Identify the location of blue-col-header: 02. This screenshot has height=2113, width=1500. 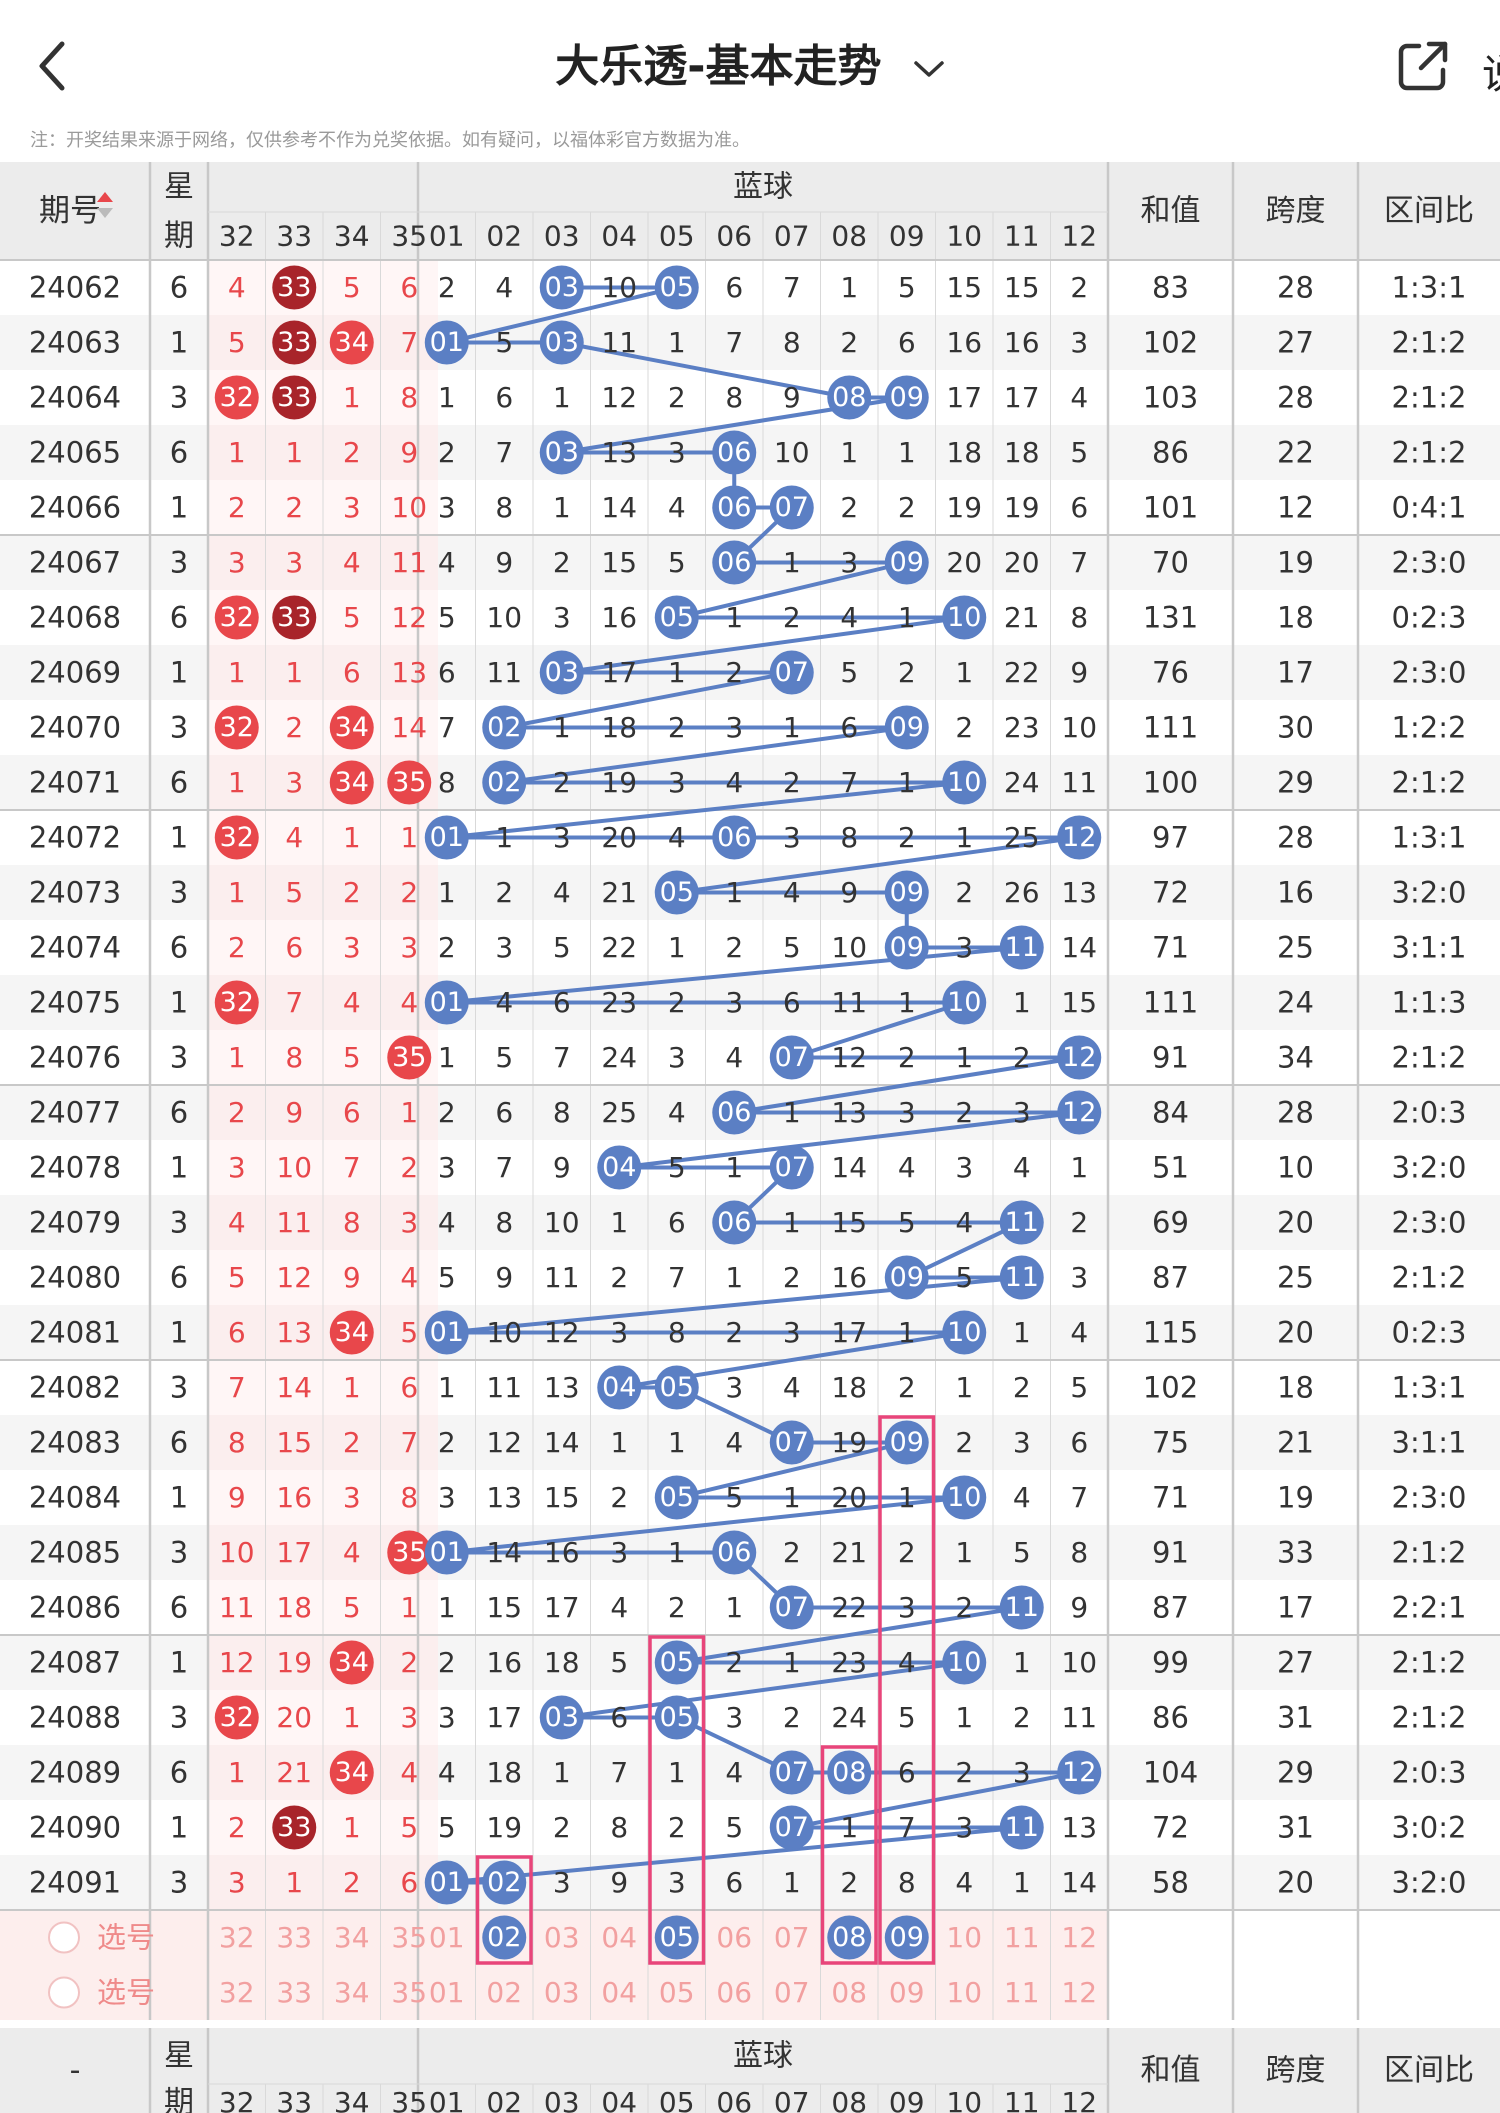
(504, 236).